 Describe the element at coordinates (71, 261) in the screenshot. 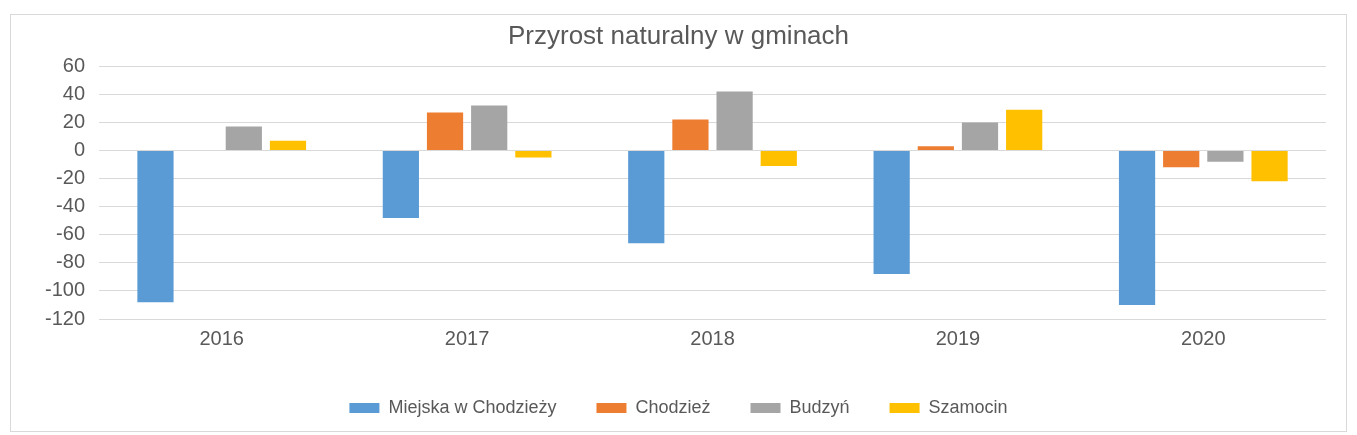

I see `y-tick-label: -80` at that location.